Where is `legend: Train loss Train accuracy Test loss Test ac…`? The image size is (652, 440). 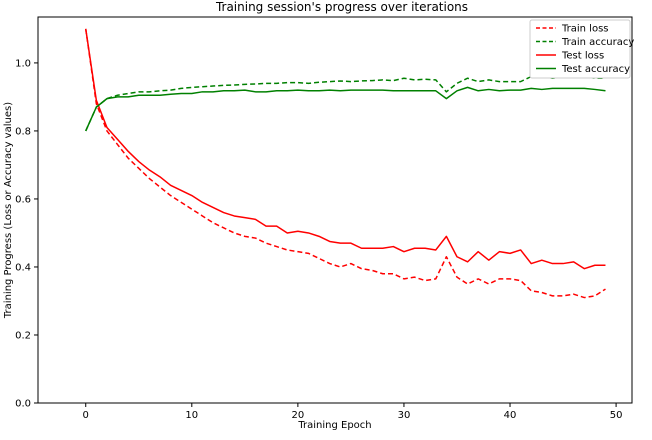 legend: Train loss Train accuracy Test loss Test ac… is located at coordinates (581, 49).